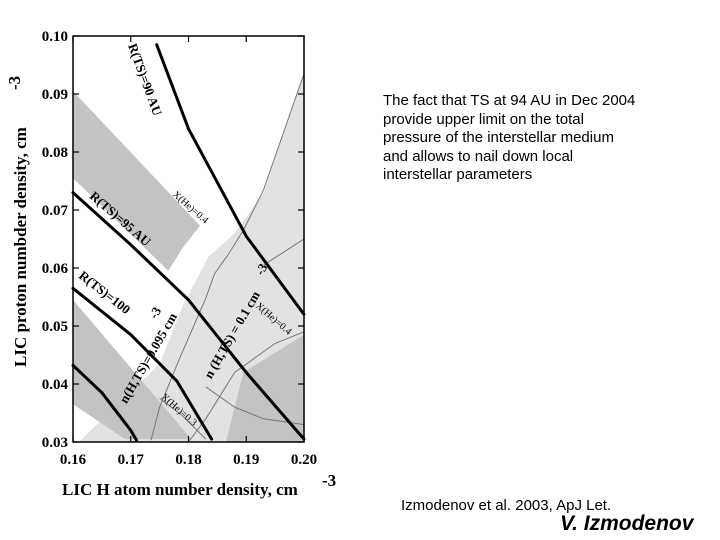 This screenshot has width=720, height=540. What do you see at coordinates (478, 156) in the screenshot?
I see `note-line: and allows to nail down local` at bounding box center [478, 156].